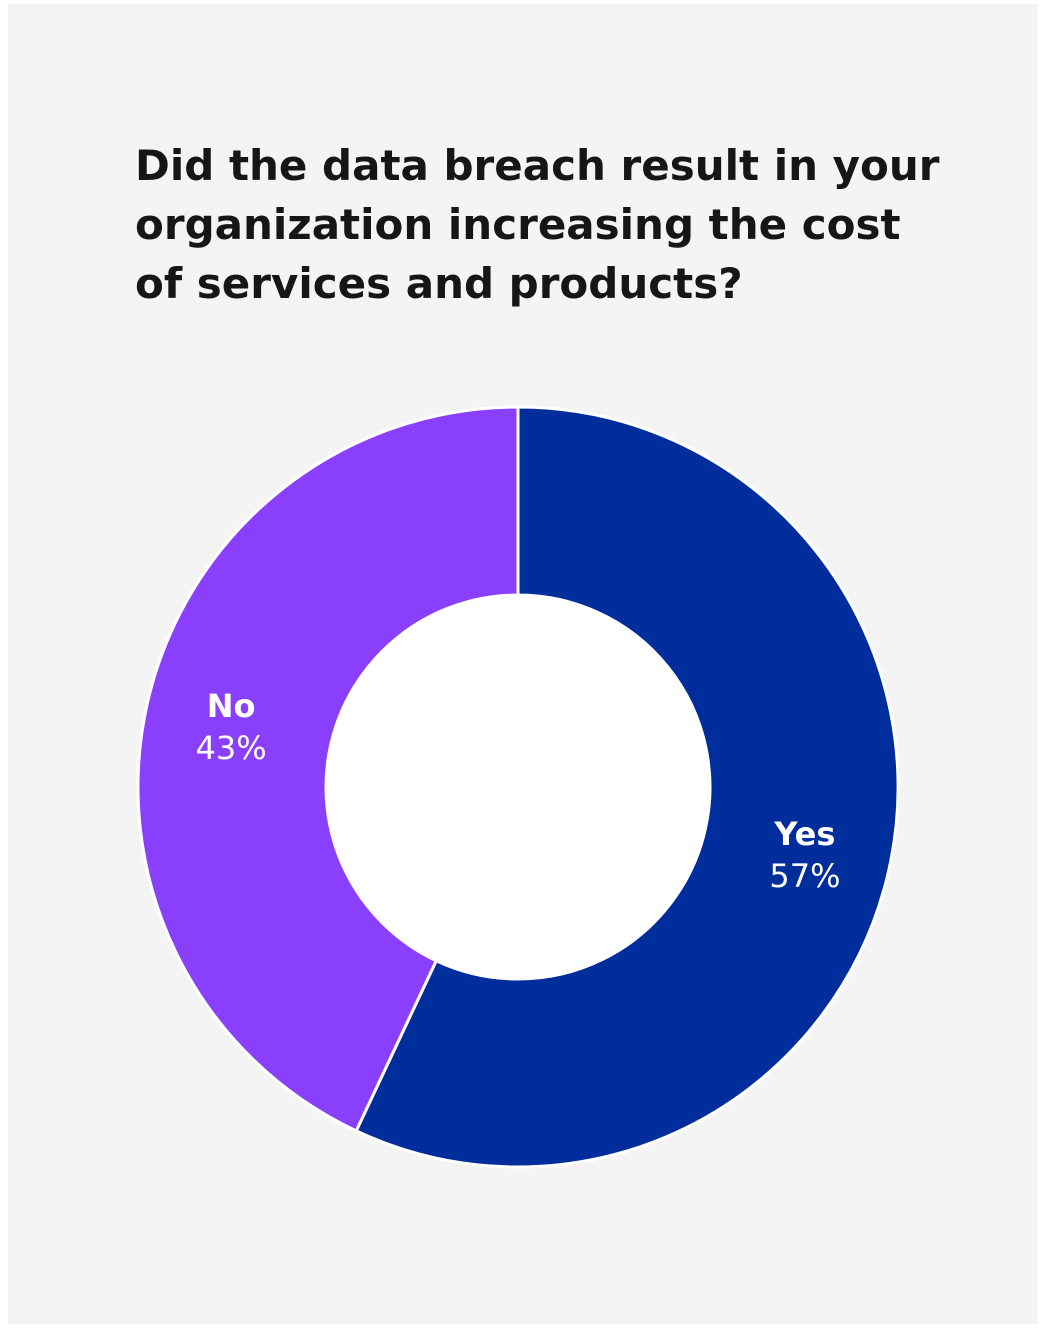 Image resolution: width=1046 pixels, height=1331 pixels. What do you see at coordinates (804, 834) in the screenshot?
I see `slice-label-yes: Yes` at bounding box center [804, 834].